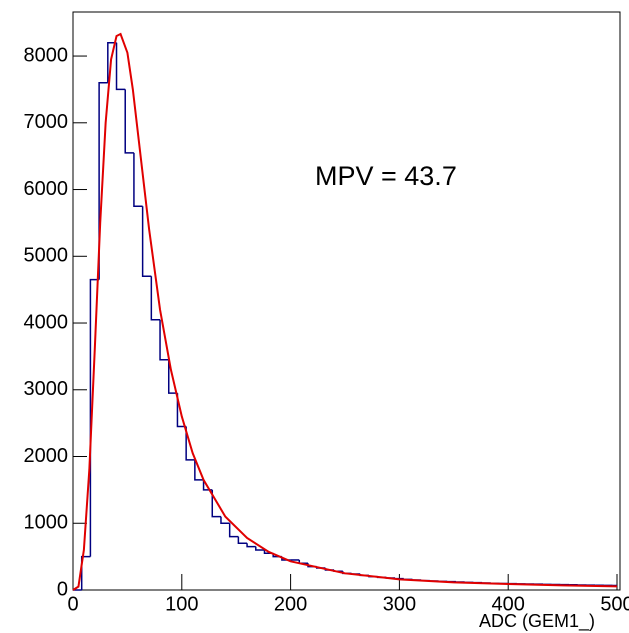 The width and height of the screenshot is (629, 633). Describe the element at coordinates (614, 604) in the screenshot. I see `x-tick-label: 500` at that location.